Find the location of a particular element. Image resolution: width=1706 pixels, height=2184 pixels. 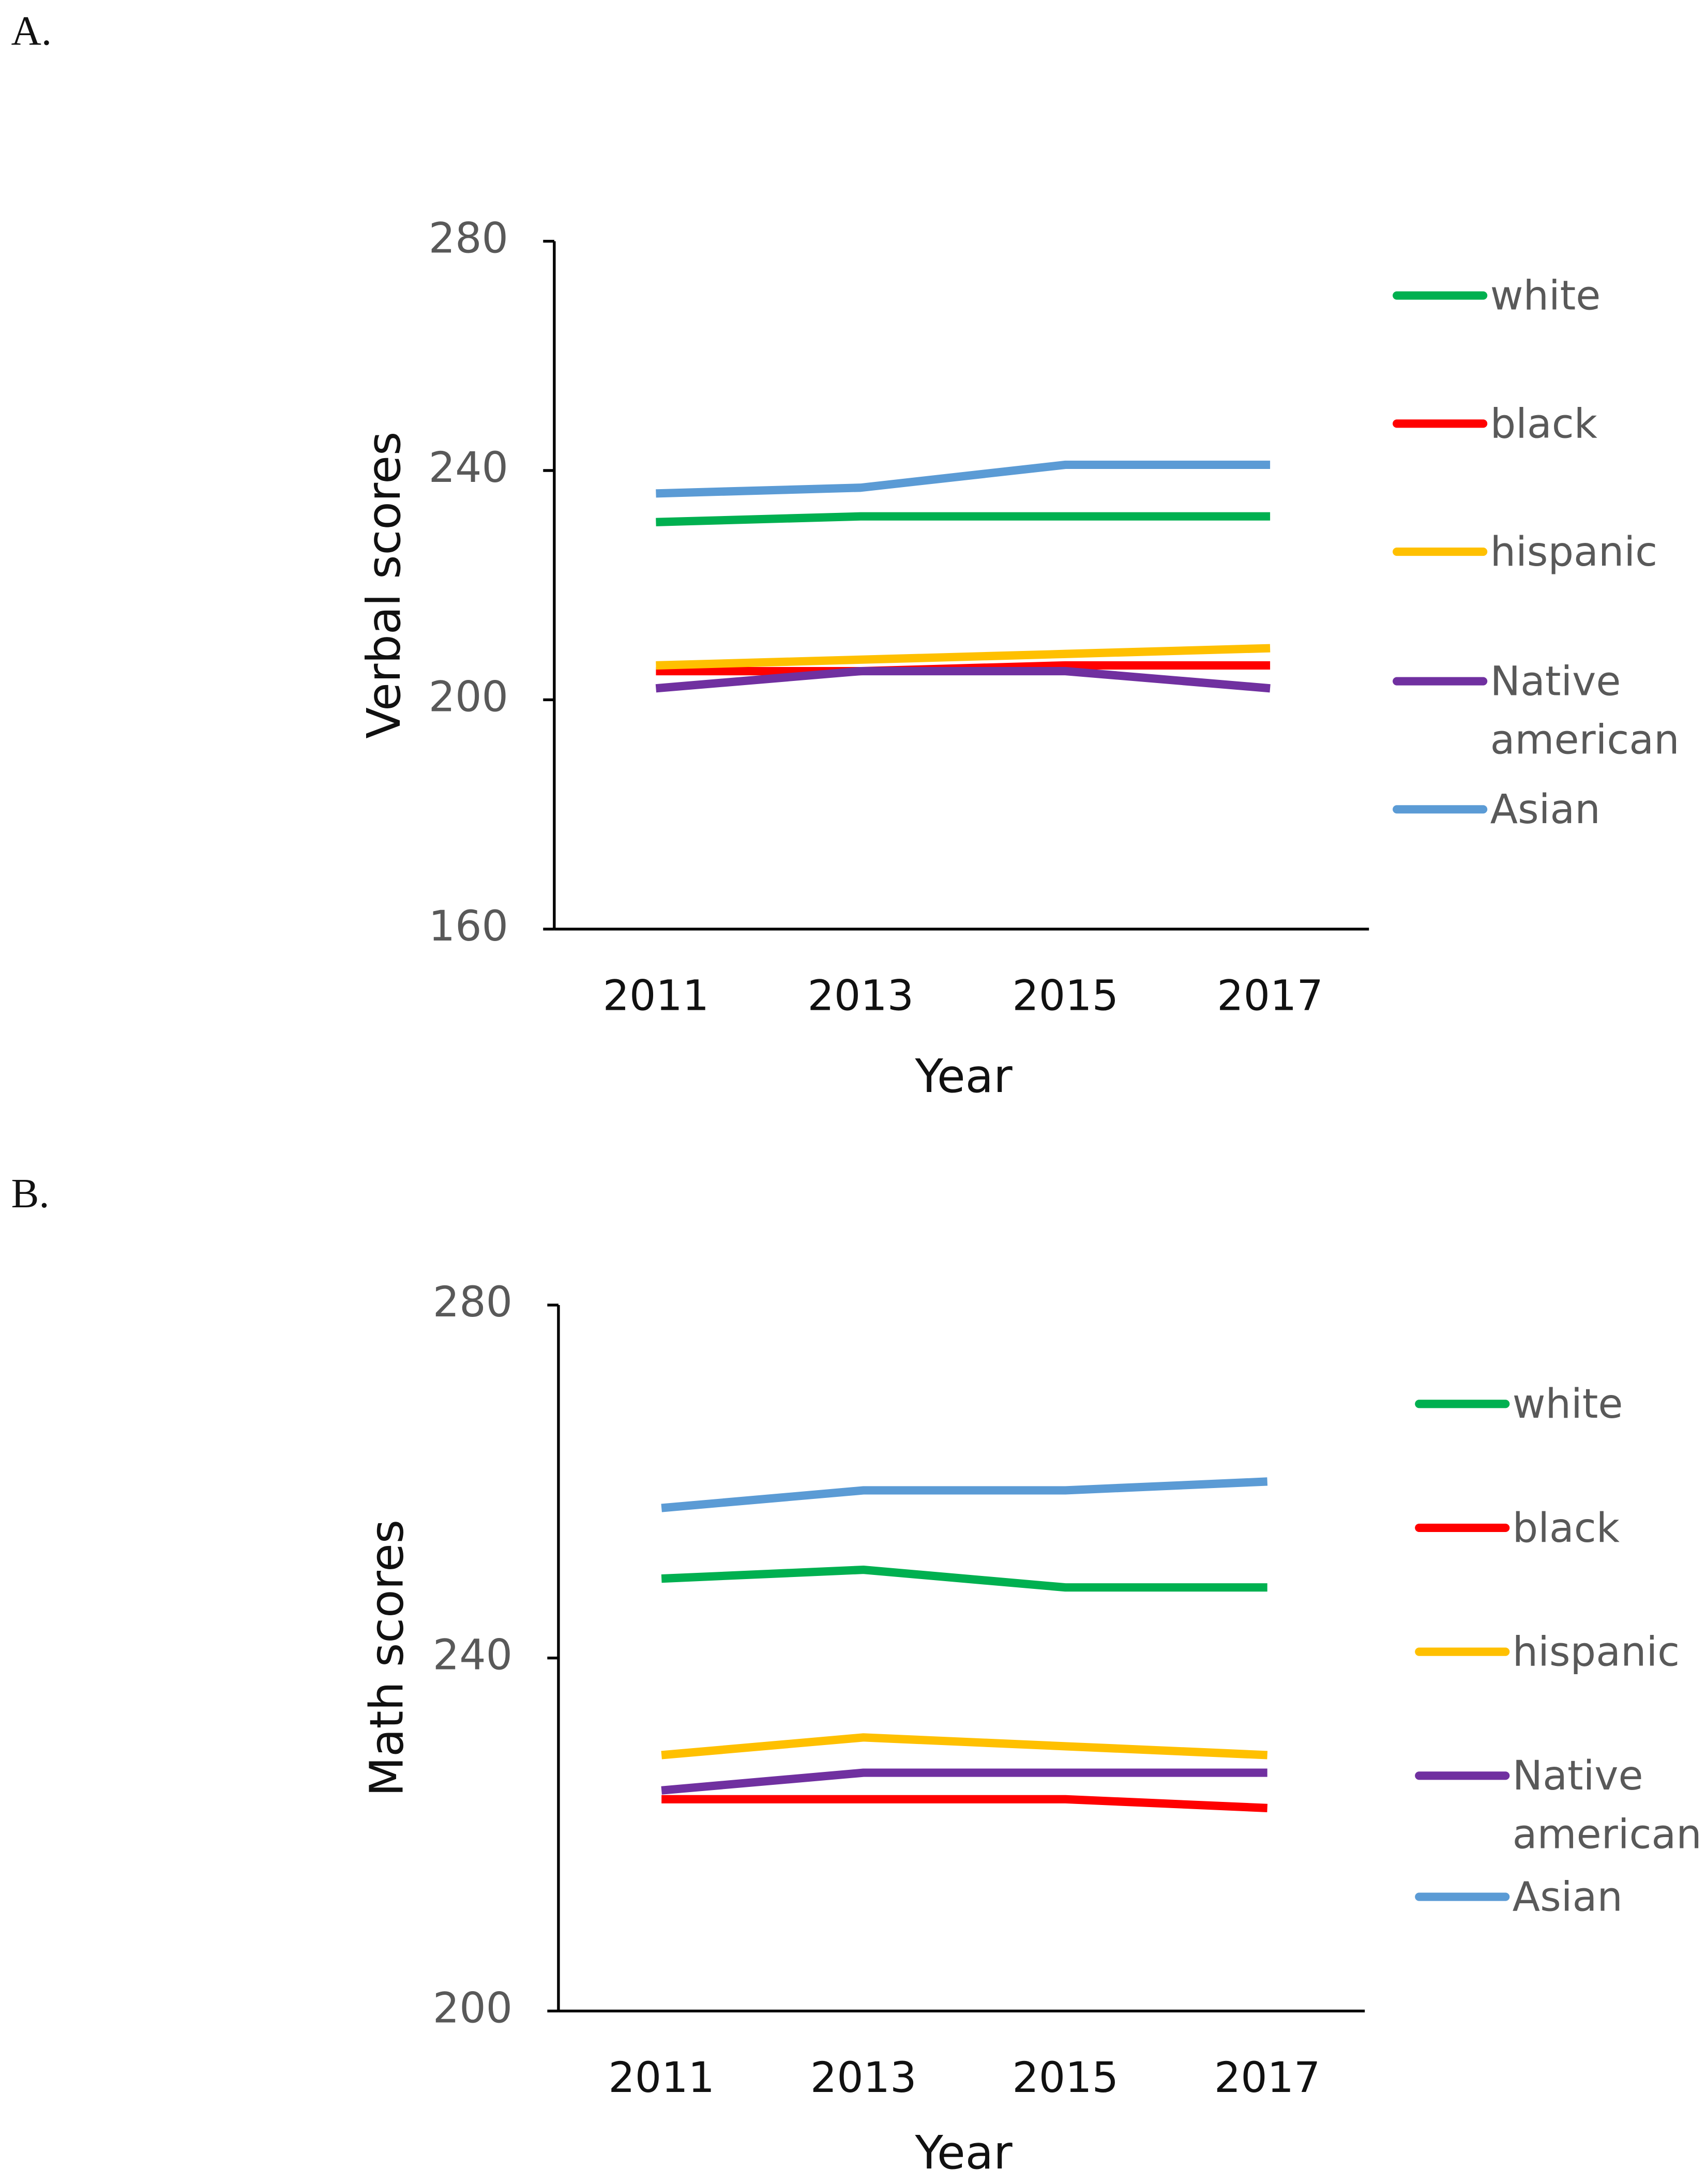

y-axis-title: Math scores is located at coordinates (386, 1659).